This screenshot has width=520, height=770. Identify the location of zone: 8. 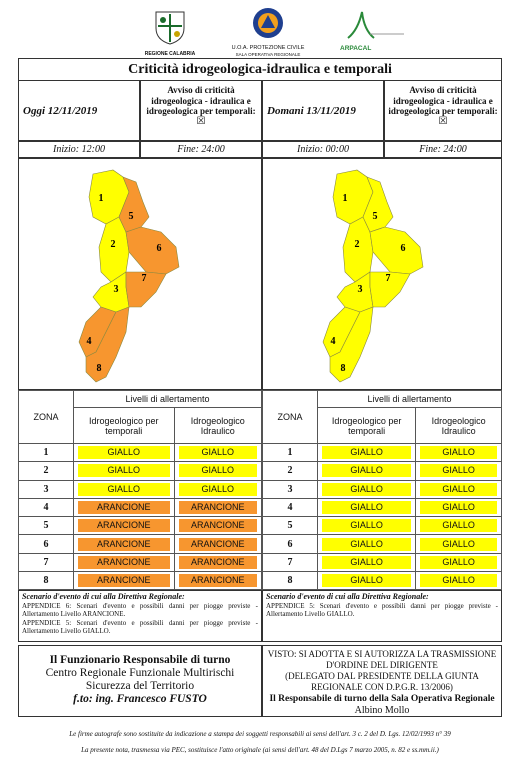
(46, 581).